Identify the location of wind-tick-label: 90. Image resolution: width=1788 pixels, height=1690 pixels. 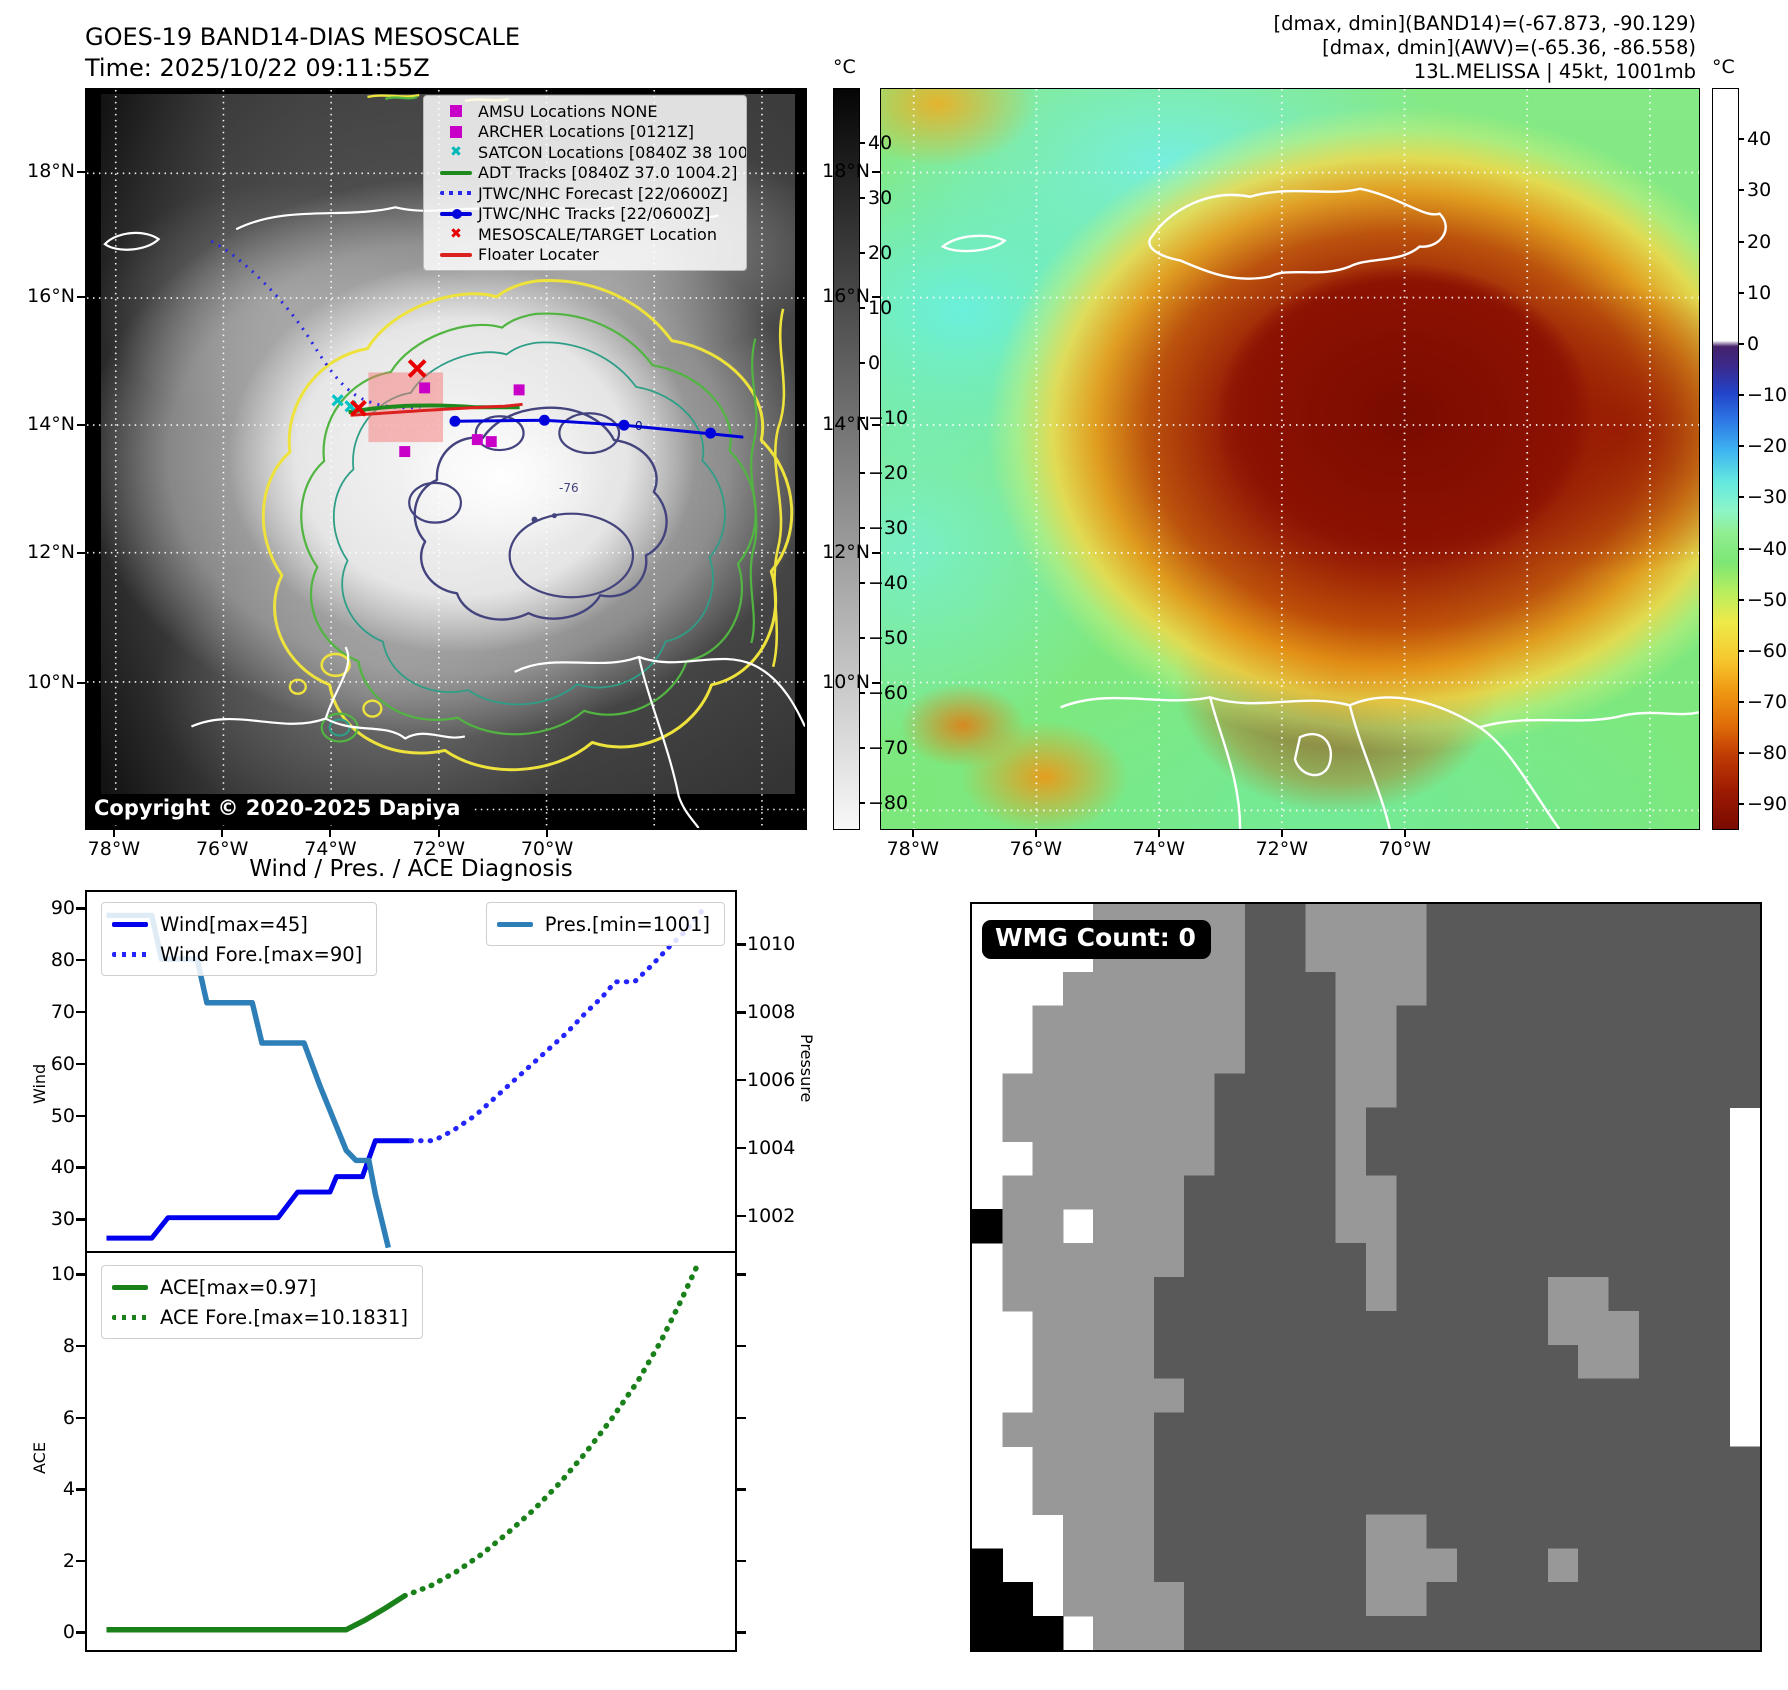
(62, 908).